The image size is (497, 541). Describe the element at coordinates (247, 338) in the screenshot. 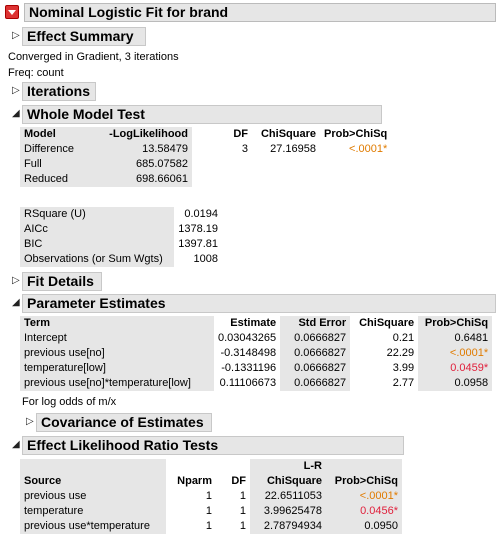

I see `estimate-cell: 0.03043265` at that location.